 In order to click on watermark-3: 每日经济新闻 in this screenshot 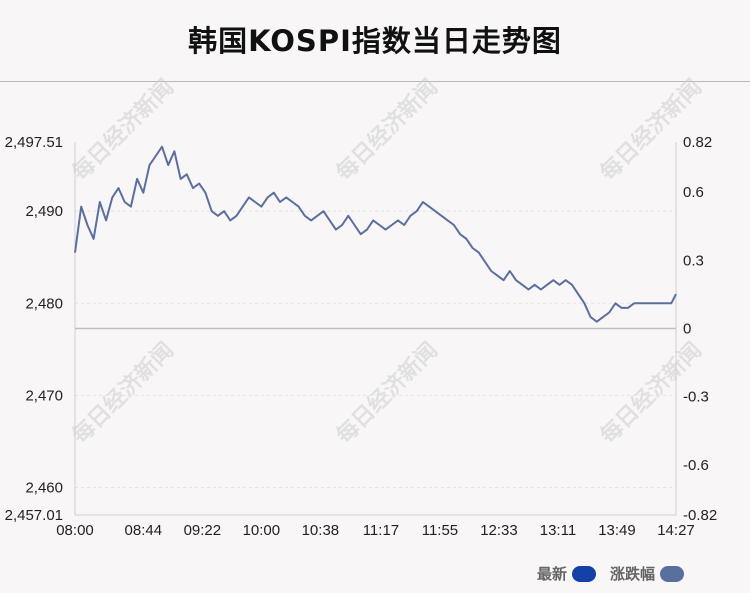, I will do `click(123, 393)`.